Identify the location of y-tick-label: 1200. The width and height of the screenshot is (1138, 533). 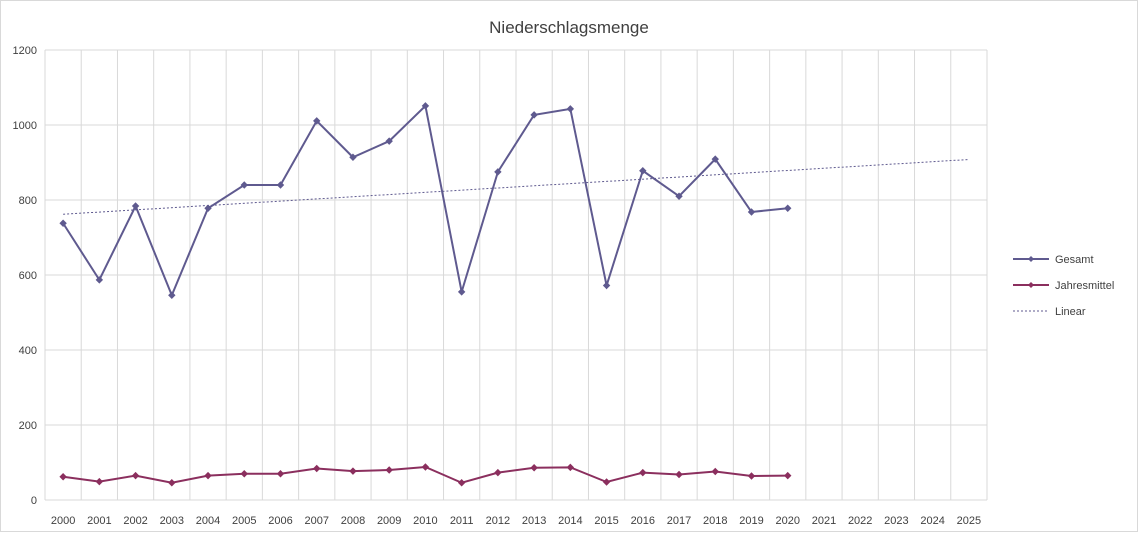
(25, 51).